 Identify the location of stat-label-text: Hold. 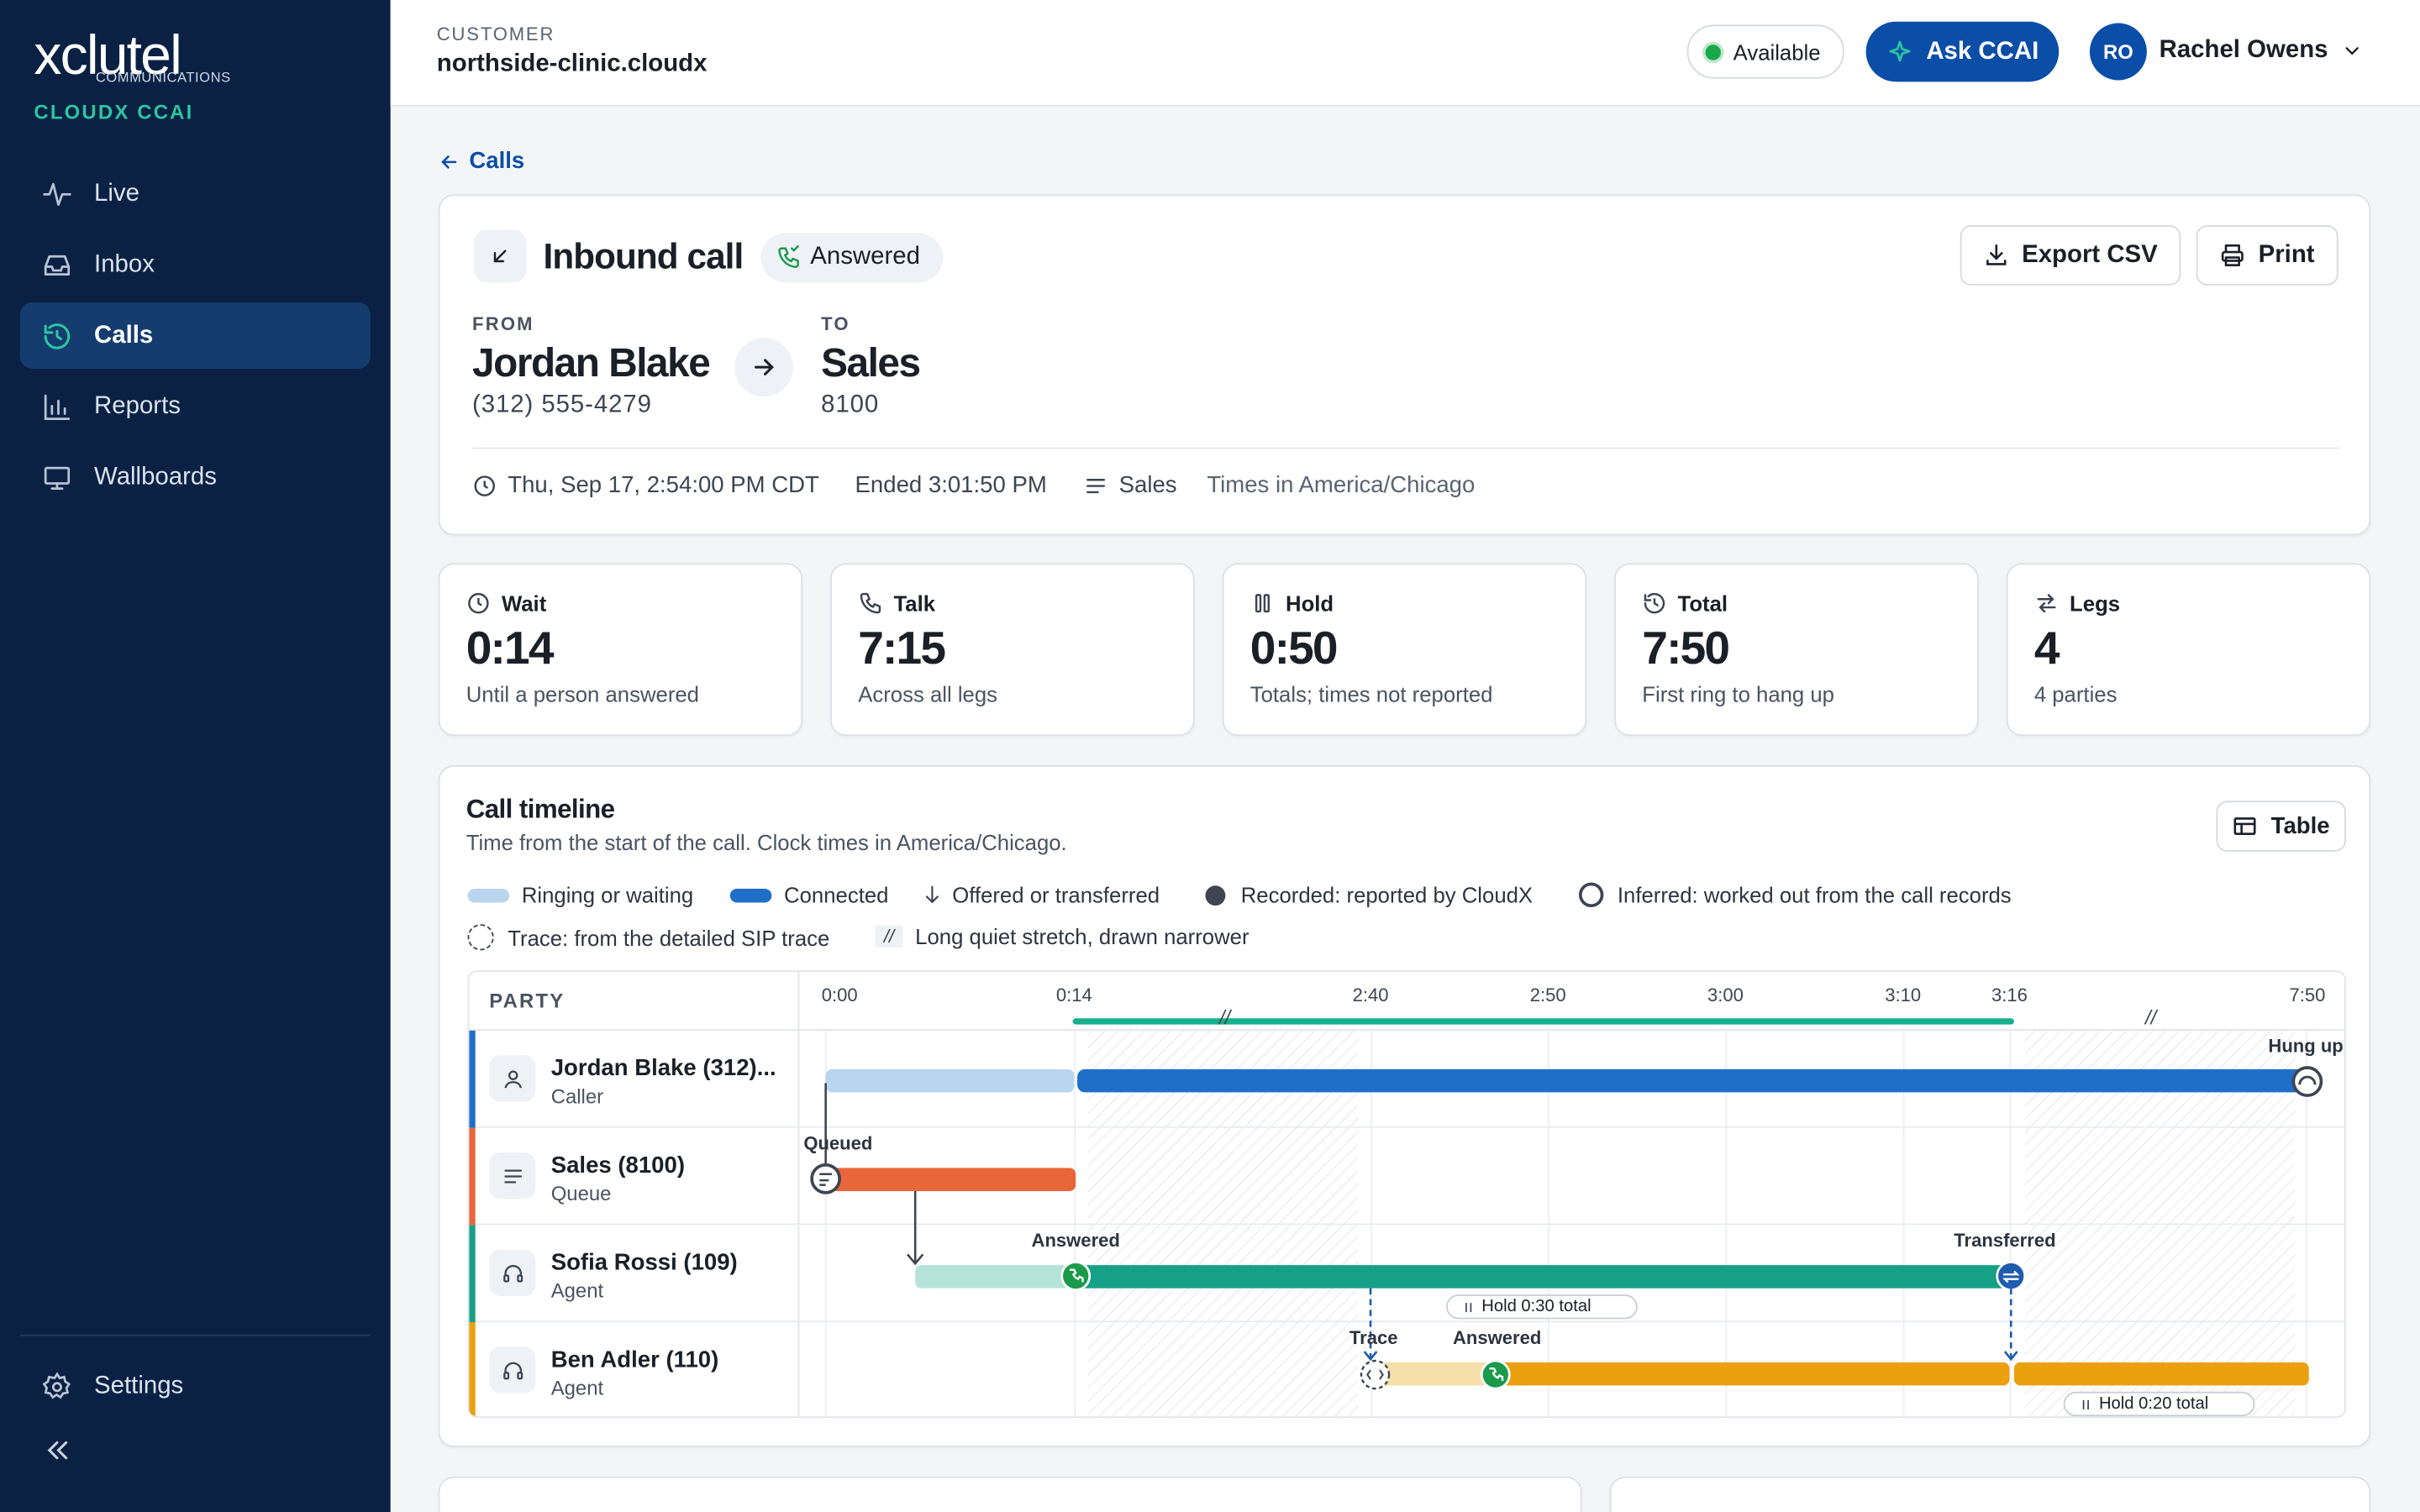
(1309, 603).